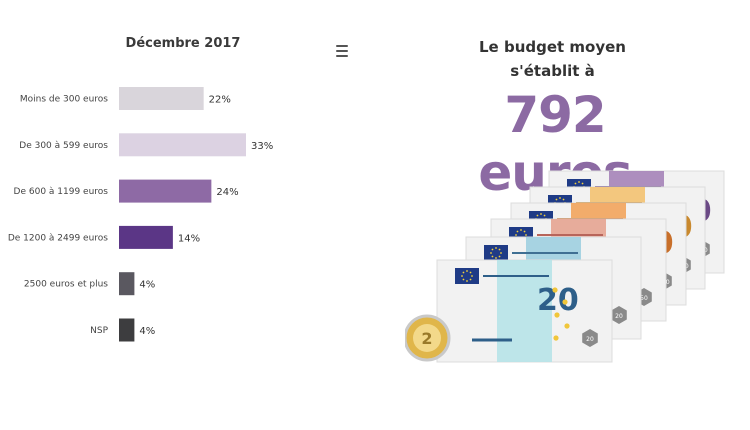  I want to click on chart-title: Décembre 2017, so click(183, 43).